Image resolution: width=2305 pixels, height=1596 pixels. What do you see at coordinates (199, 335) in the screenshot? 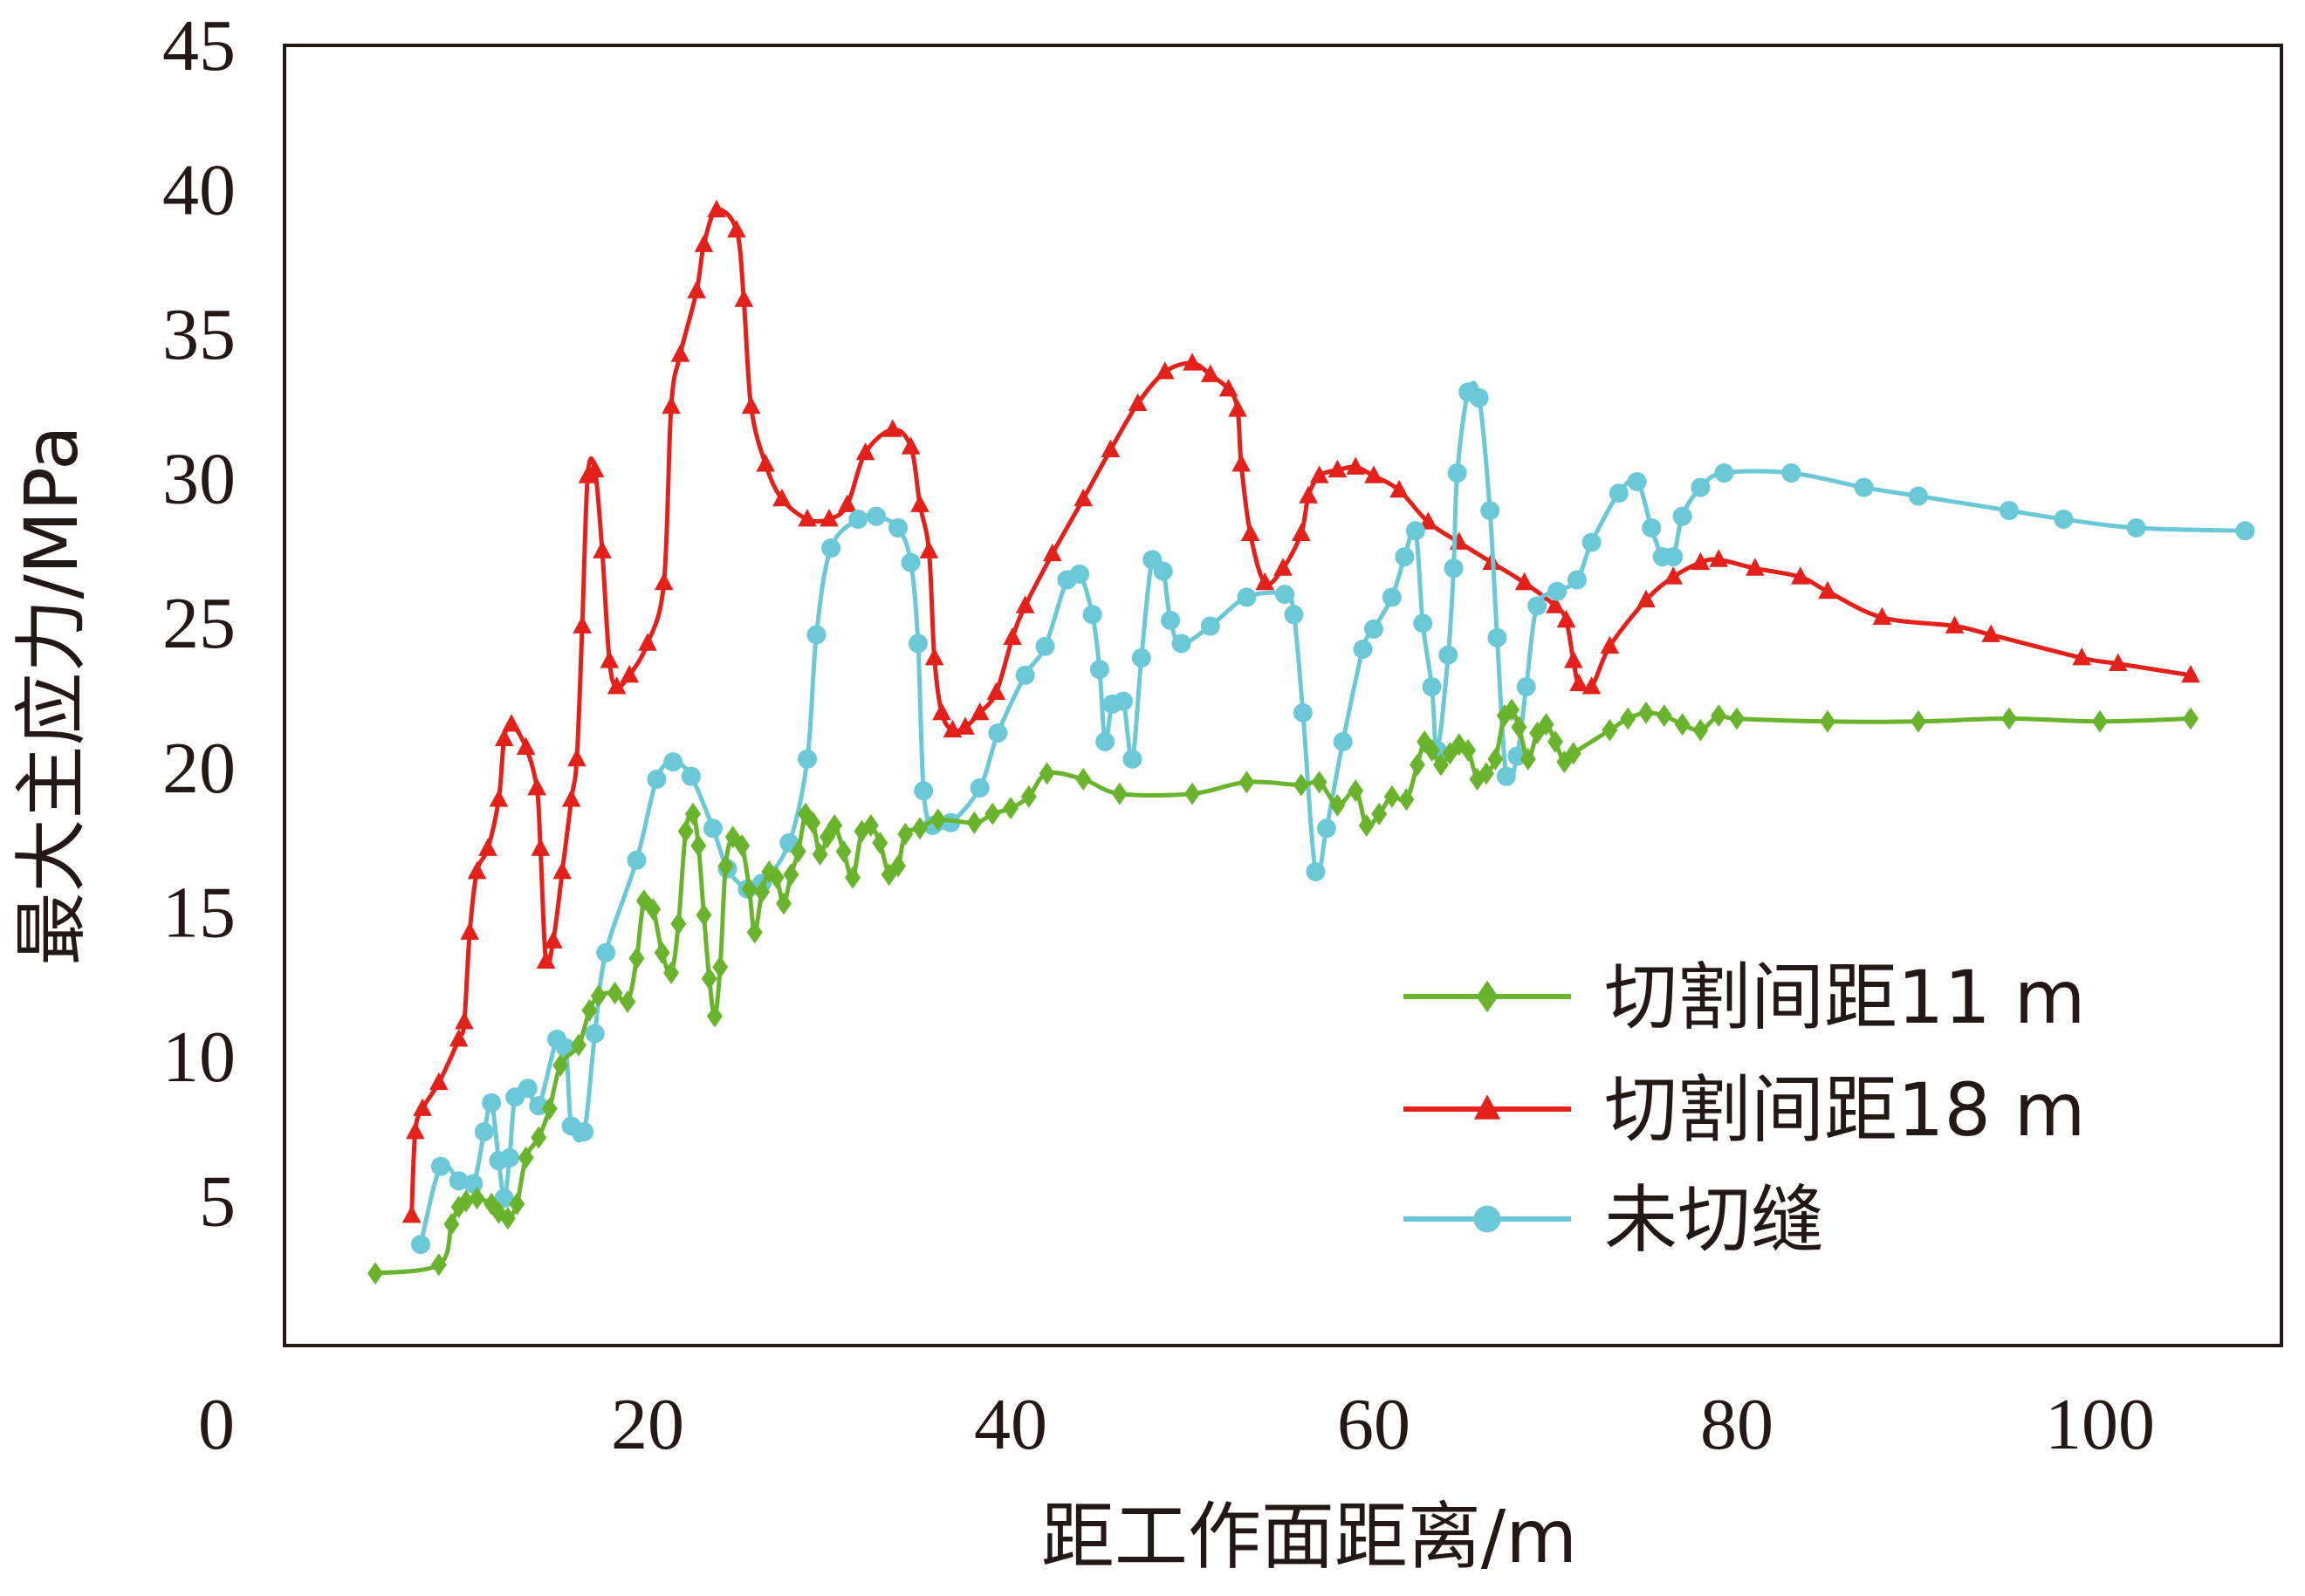
I see `y-tick-label: 35` at bounding box center [199, 335].